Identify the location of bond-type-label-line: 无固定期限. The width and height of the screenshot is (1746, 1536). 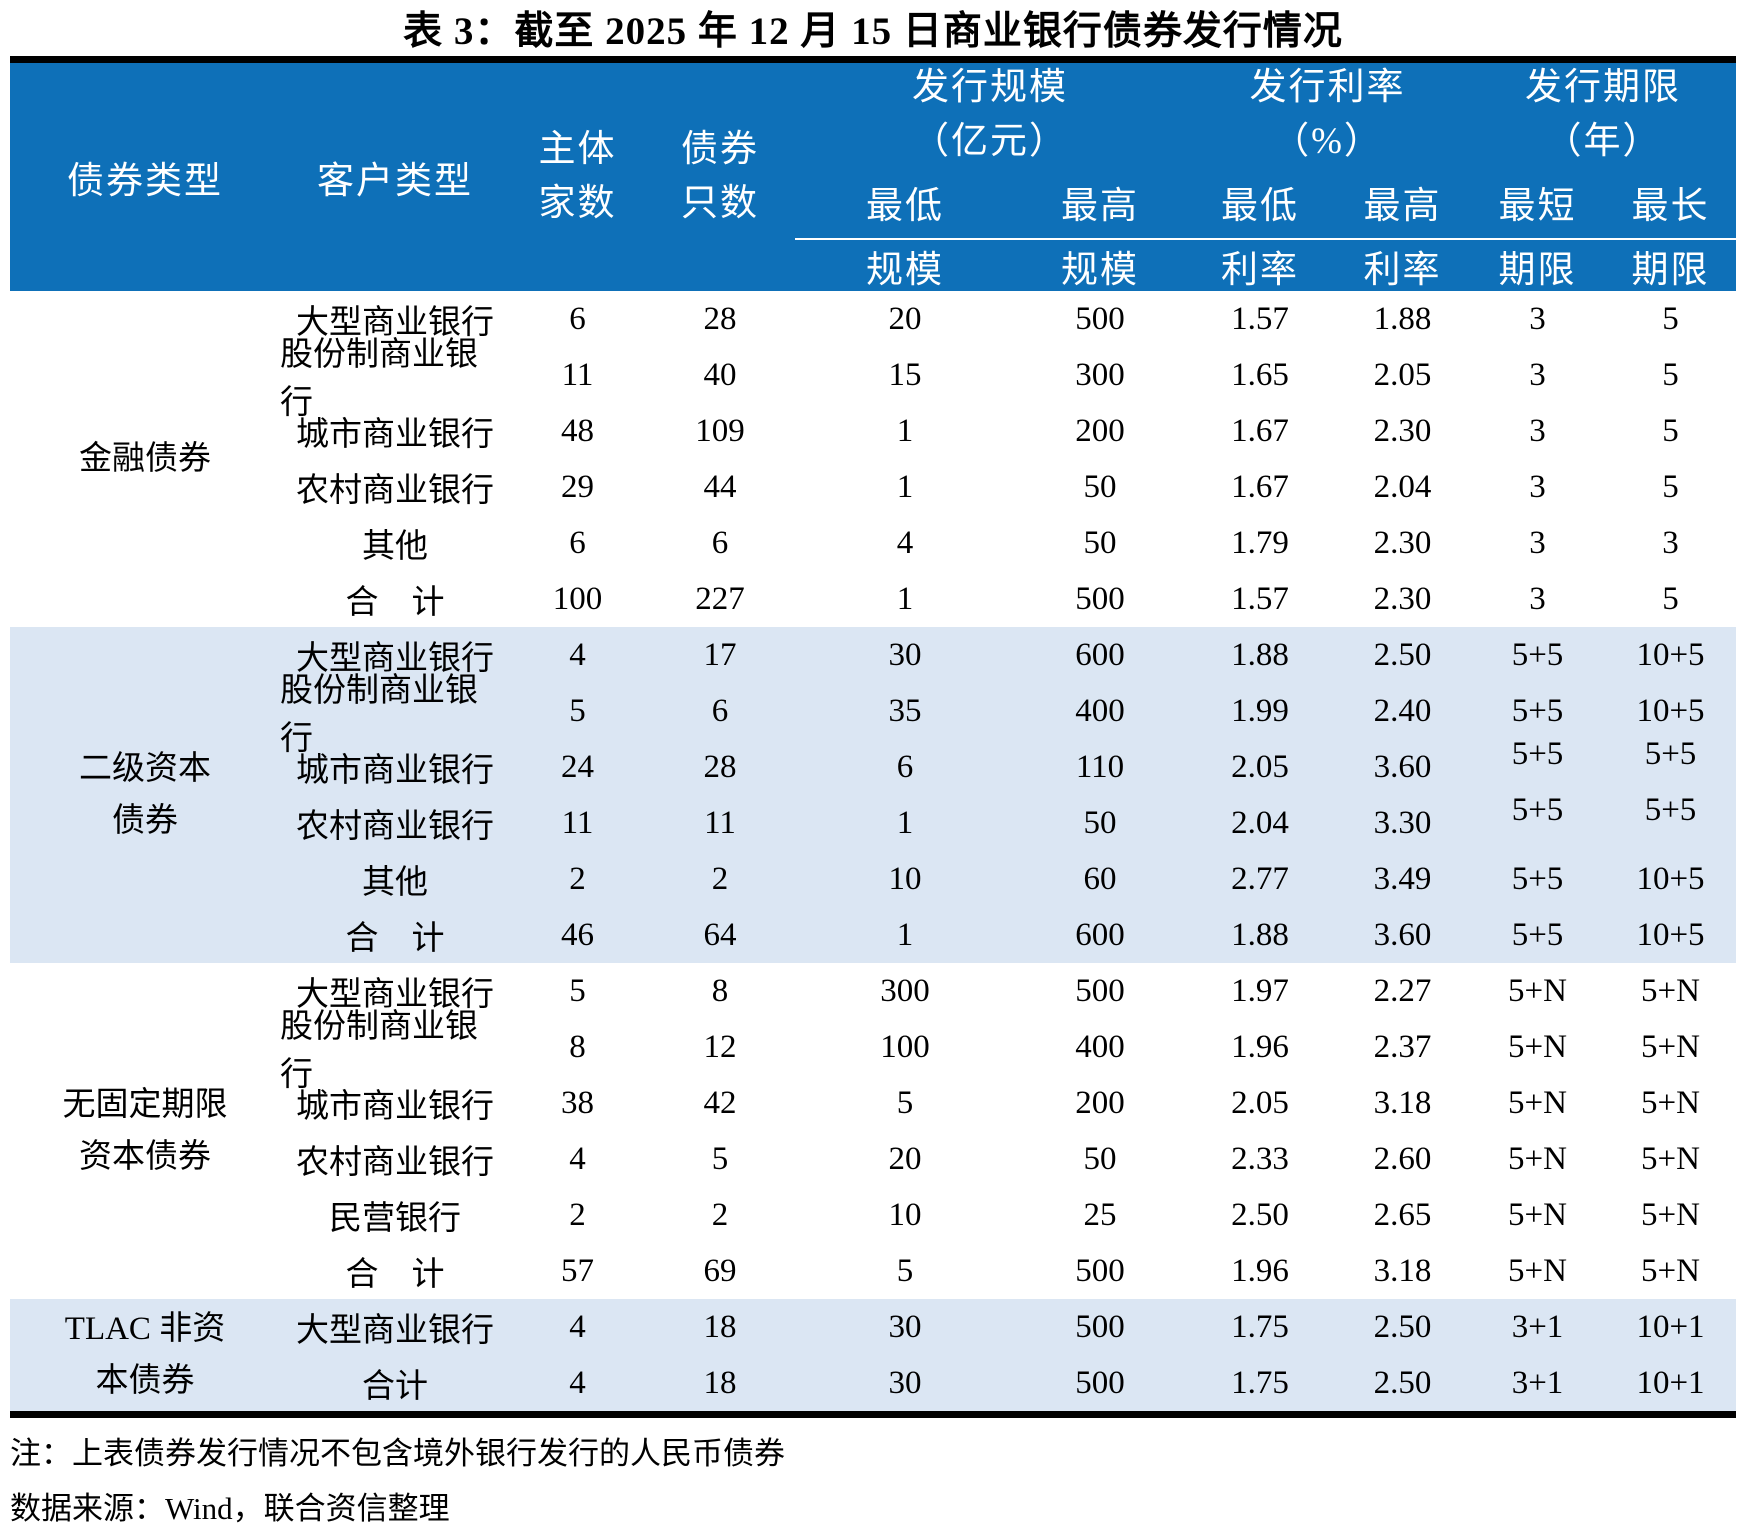
(145, 1105).